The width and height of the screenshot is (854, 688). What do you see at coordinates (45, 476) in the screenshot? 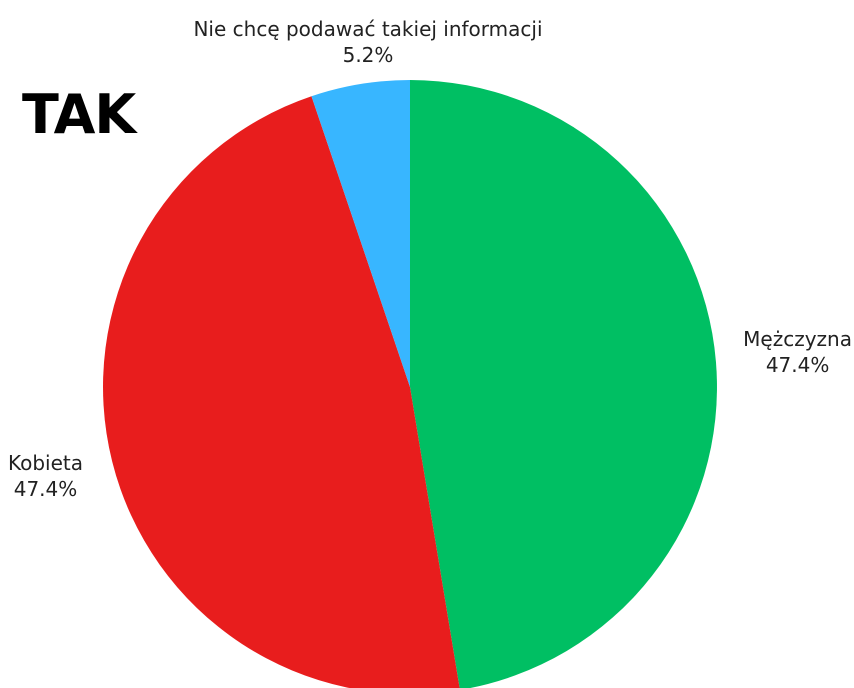
I see `slice-label-kobieta: Kobieta 47.4%` at bounding box center [45, 476].